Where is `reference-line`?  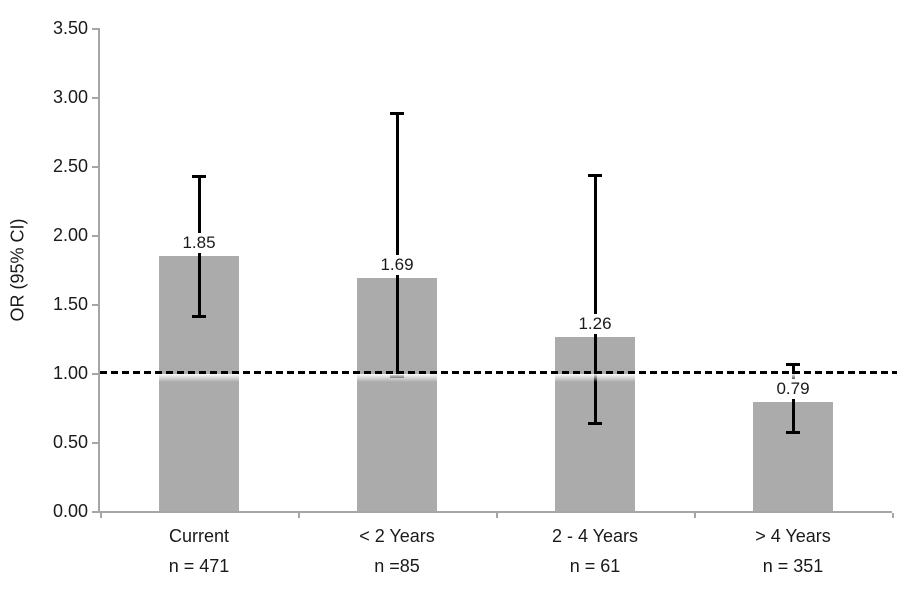 reference-line is located at coordinates (498, 372).